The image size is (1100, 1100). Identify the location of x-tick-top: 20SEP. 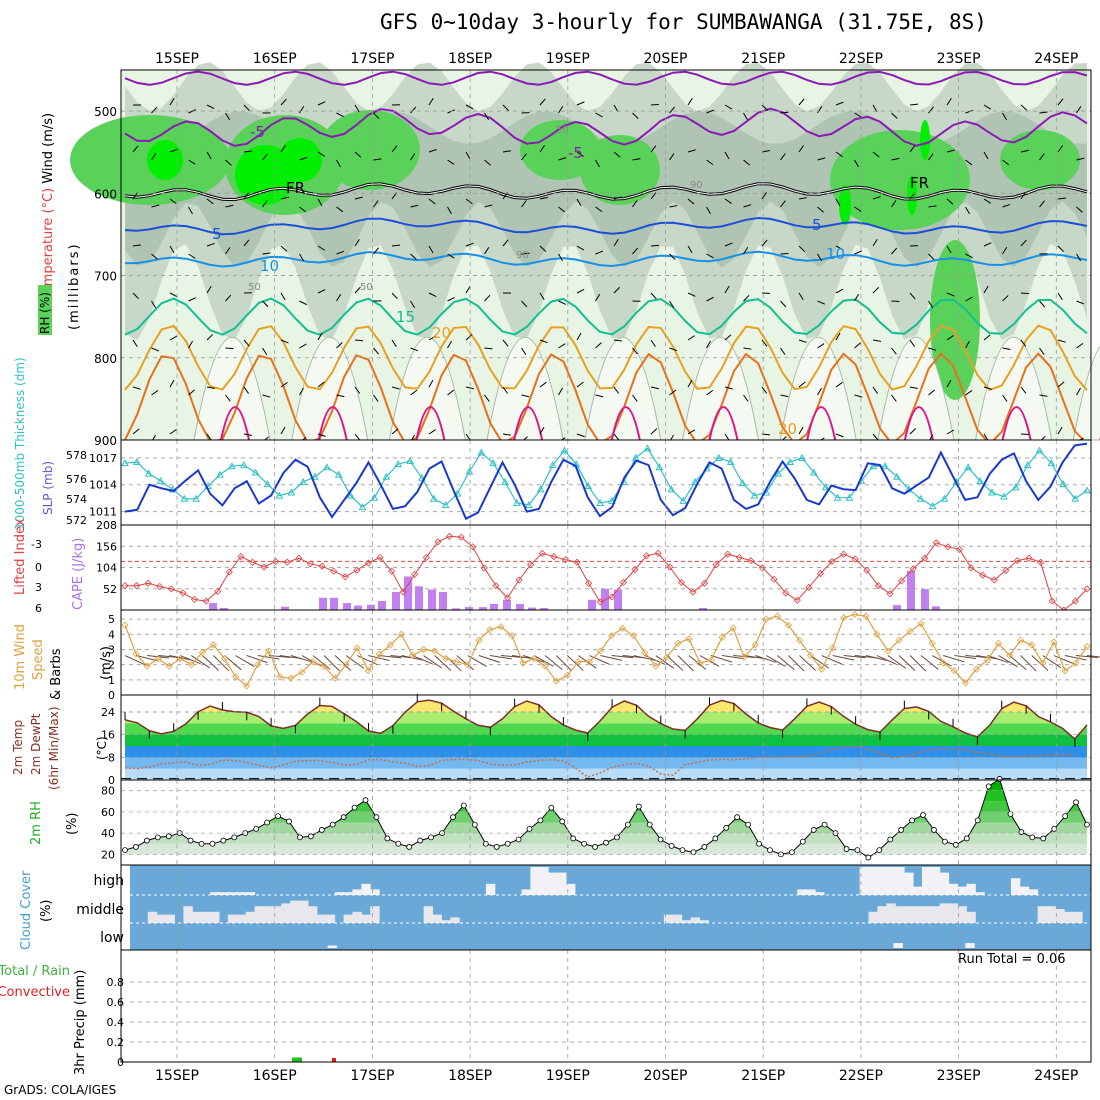
(666, 59).